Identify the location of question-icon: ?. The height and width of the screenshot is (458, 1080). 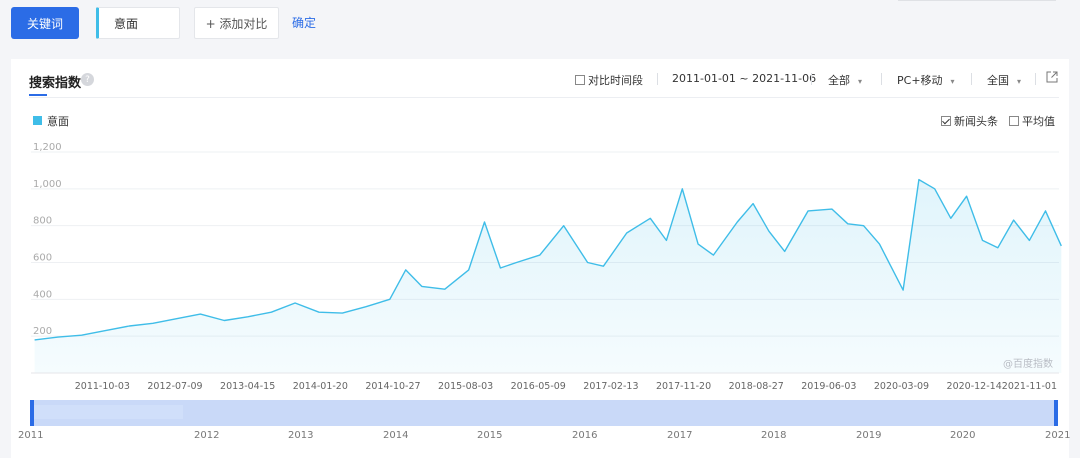
(87, 79).